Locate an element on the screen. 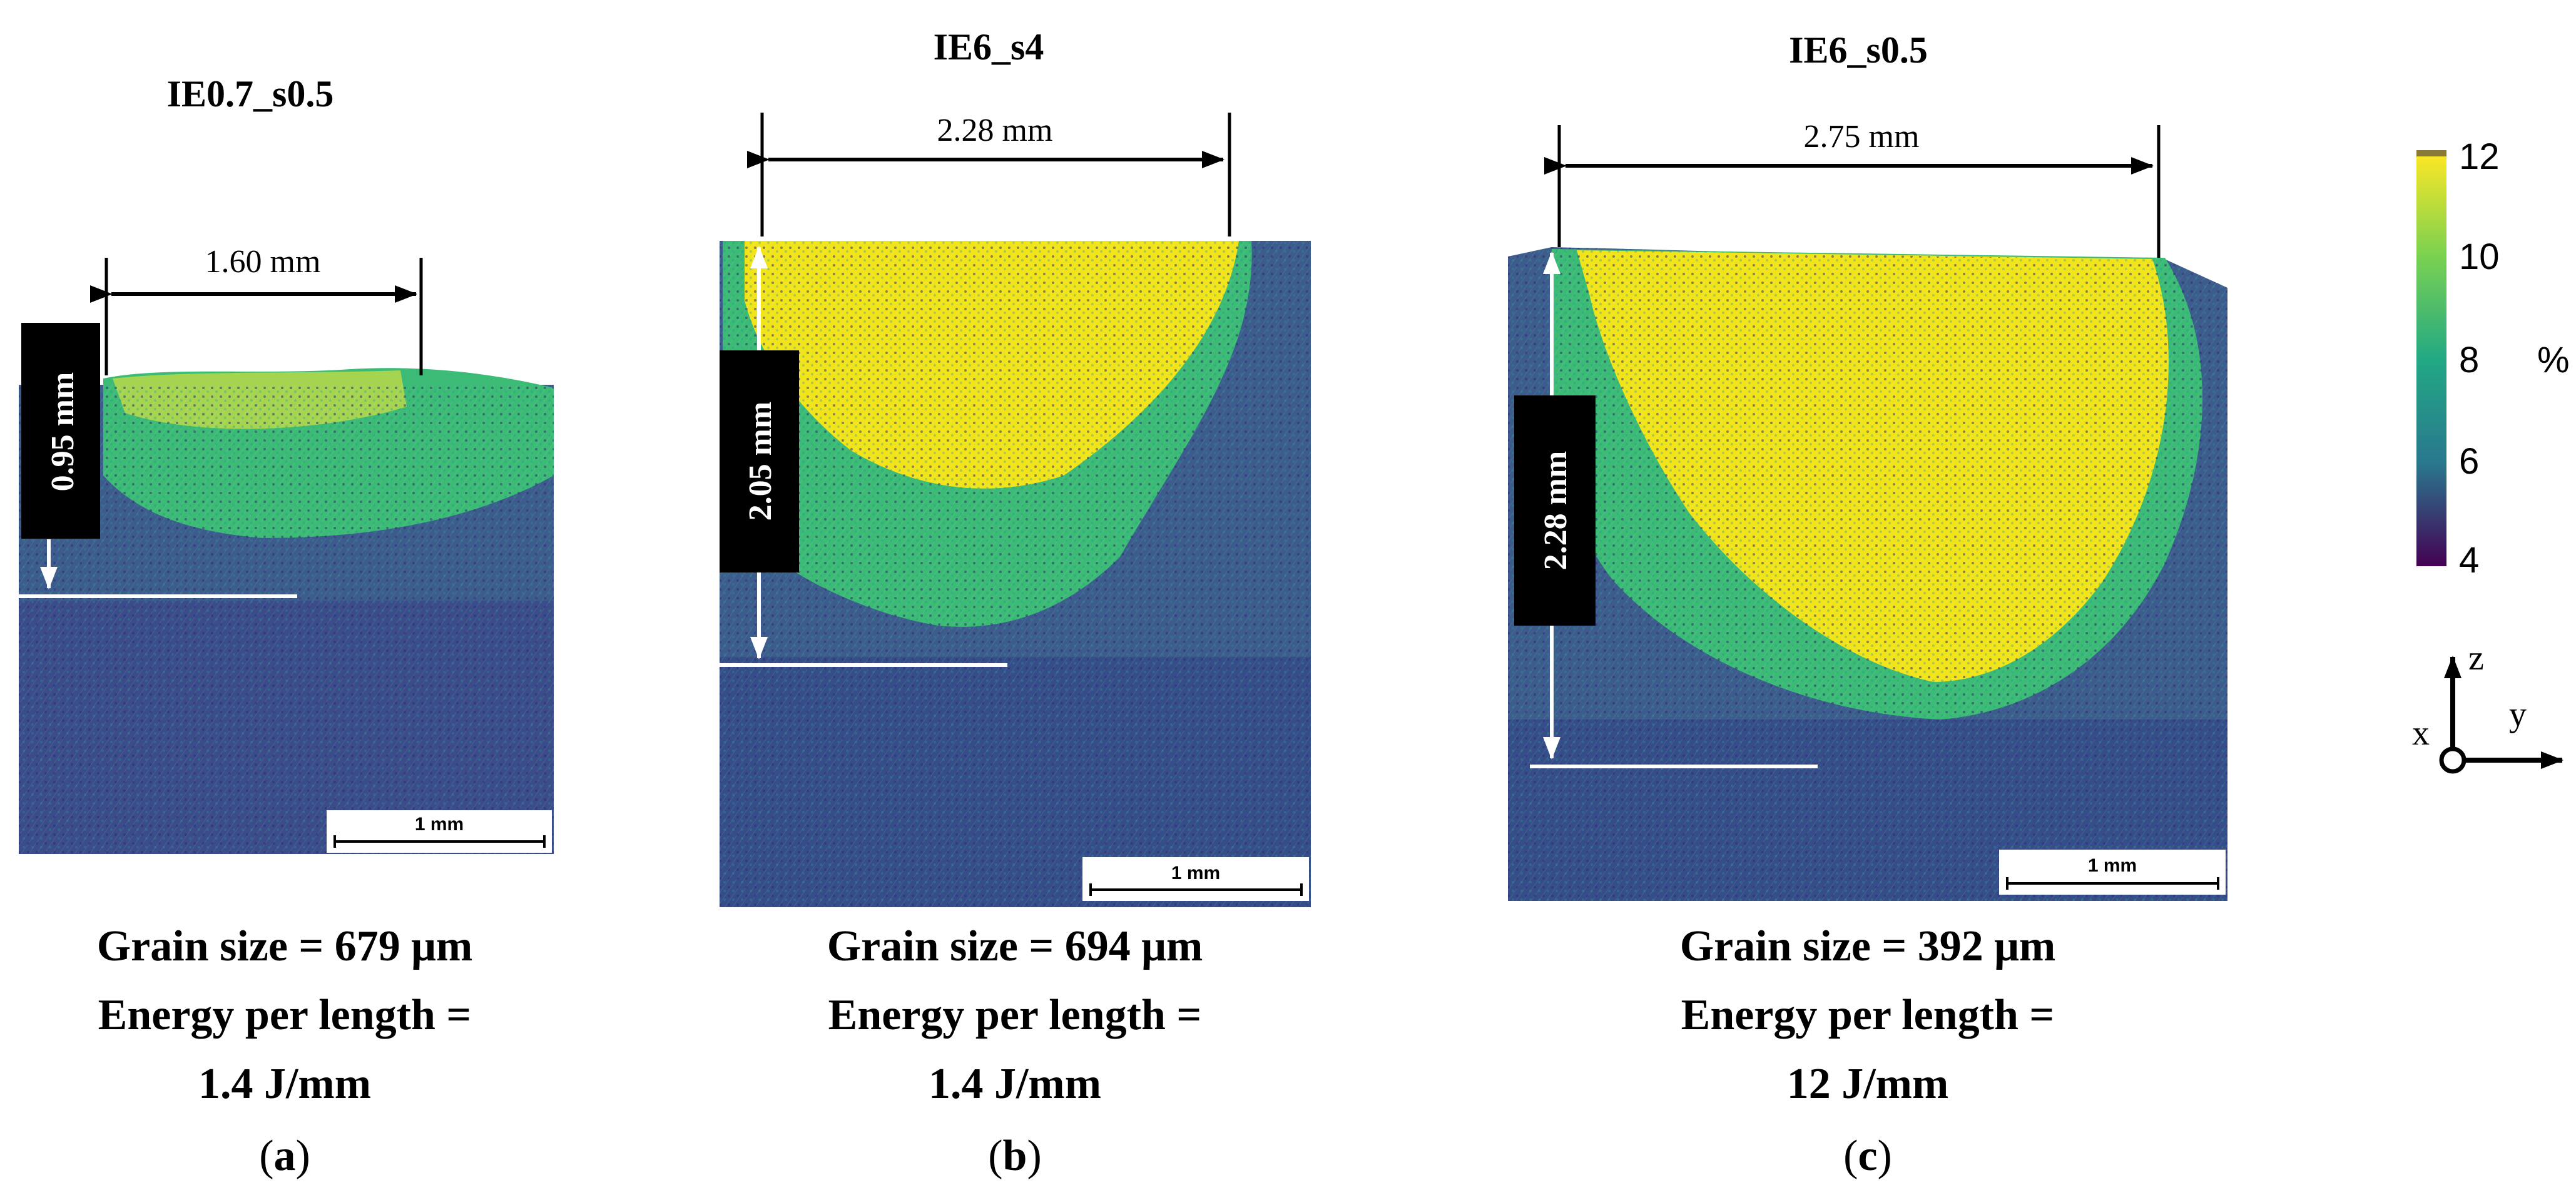  panel-letter: (a) is located at coordinates (285, 1156).